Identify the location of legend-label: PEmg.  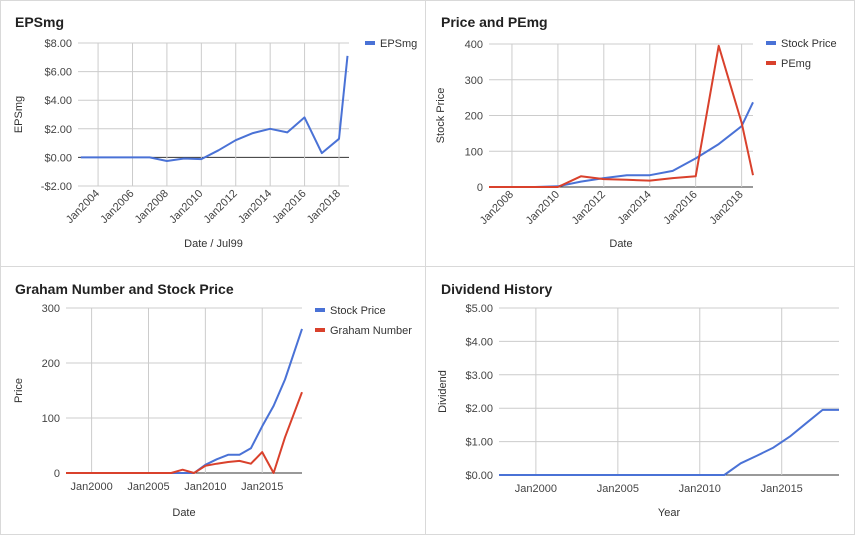
(796, 64).